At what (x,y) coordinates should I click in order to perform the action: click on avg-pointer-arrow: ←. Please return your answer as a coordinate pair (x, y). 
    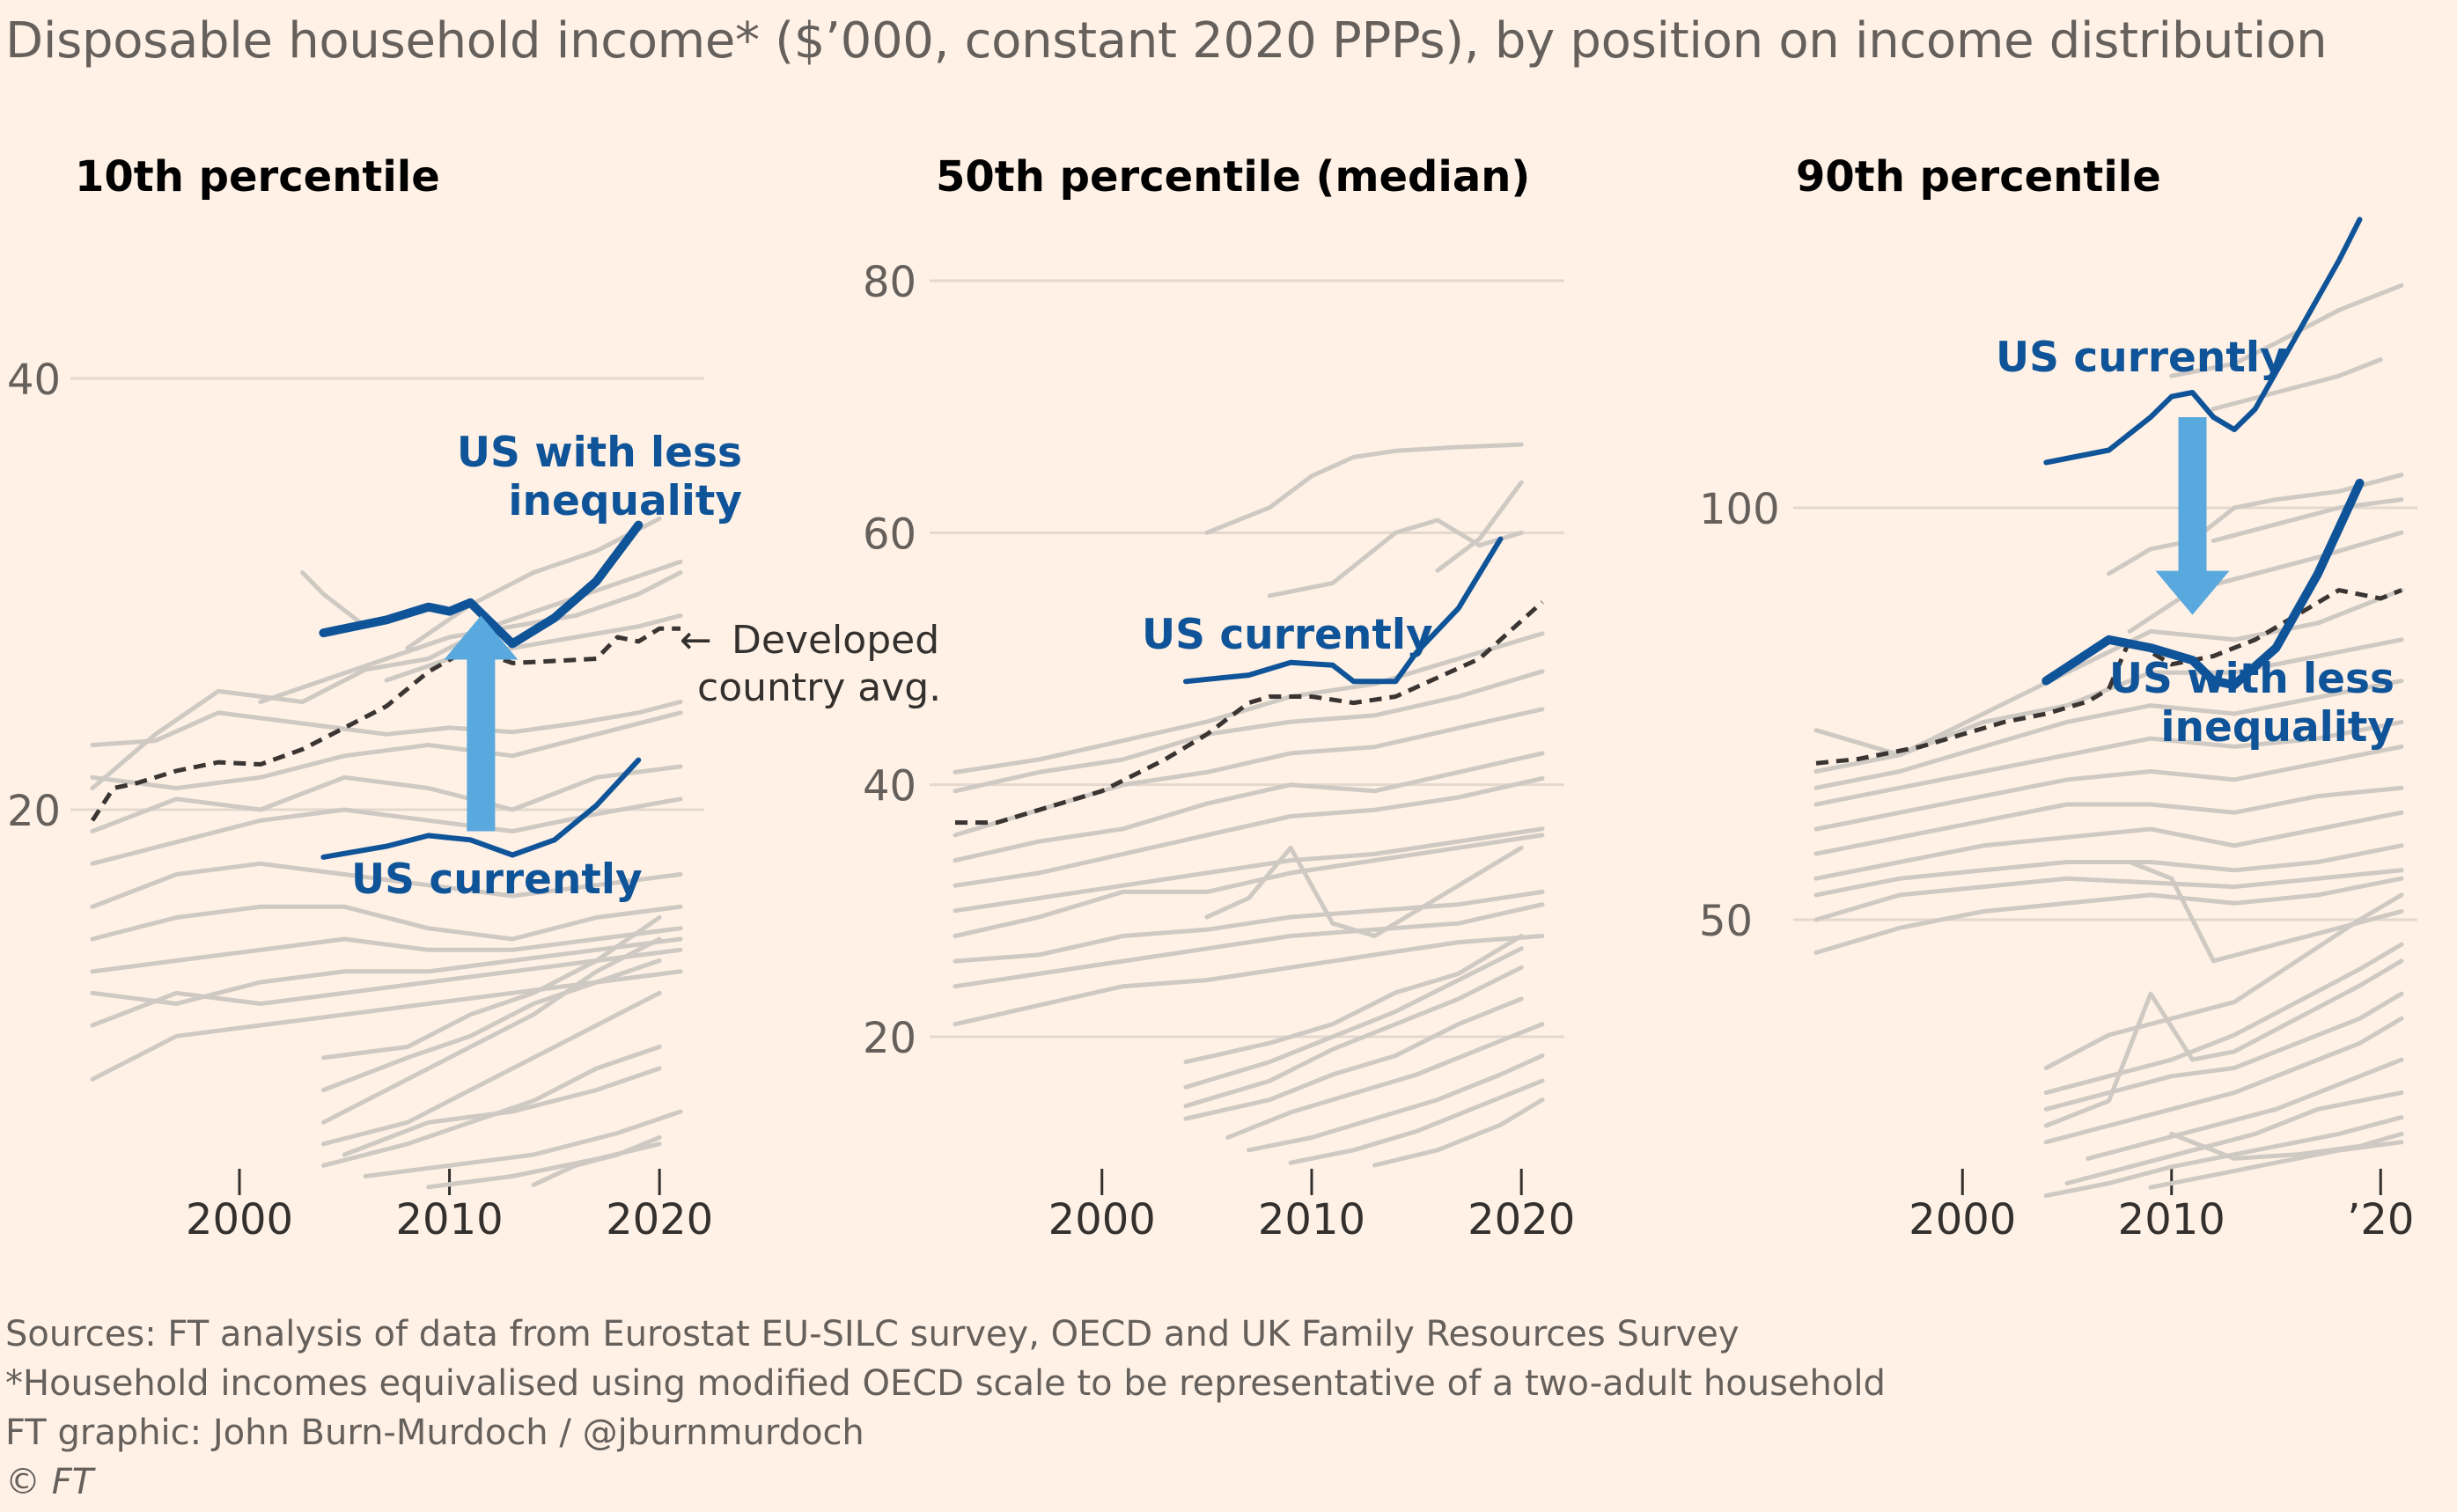
    Looking at the image, I should click on (696, 640).